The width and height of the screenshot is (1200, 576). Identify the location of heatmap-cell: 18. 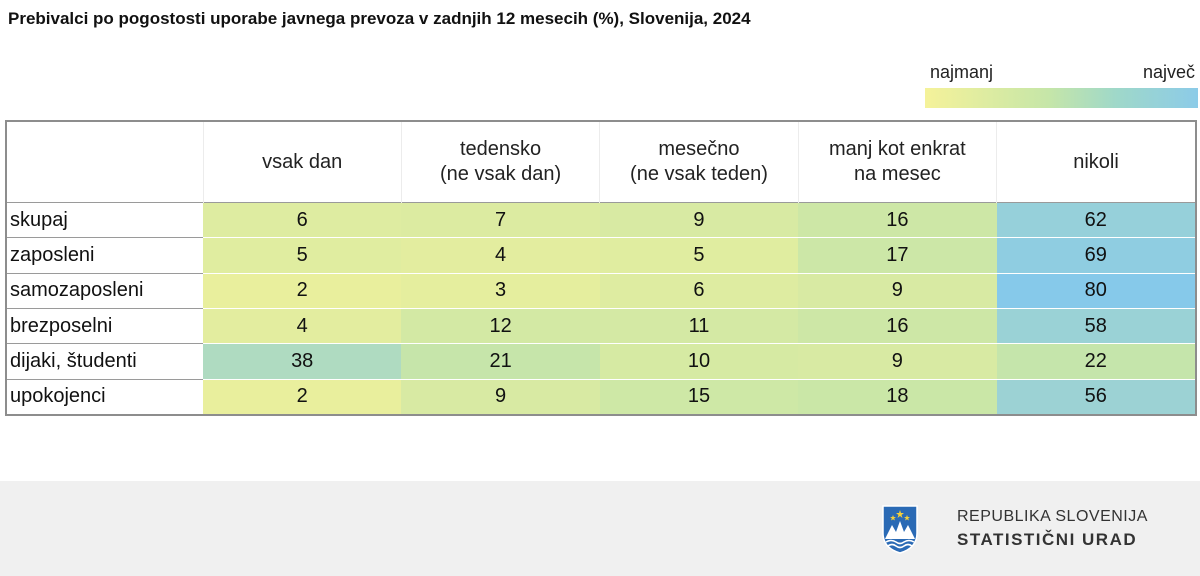
(897, 396).